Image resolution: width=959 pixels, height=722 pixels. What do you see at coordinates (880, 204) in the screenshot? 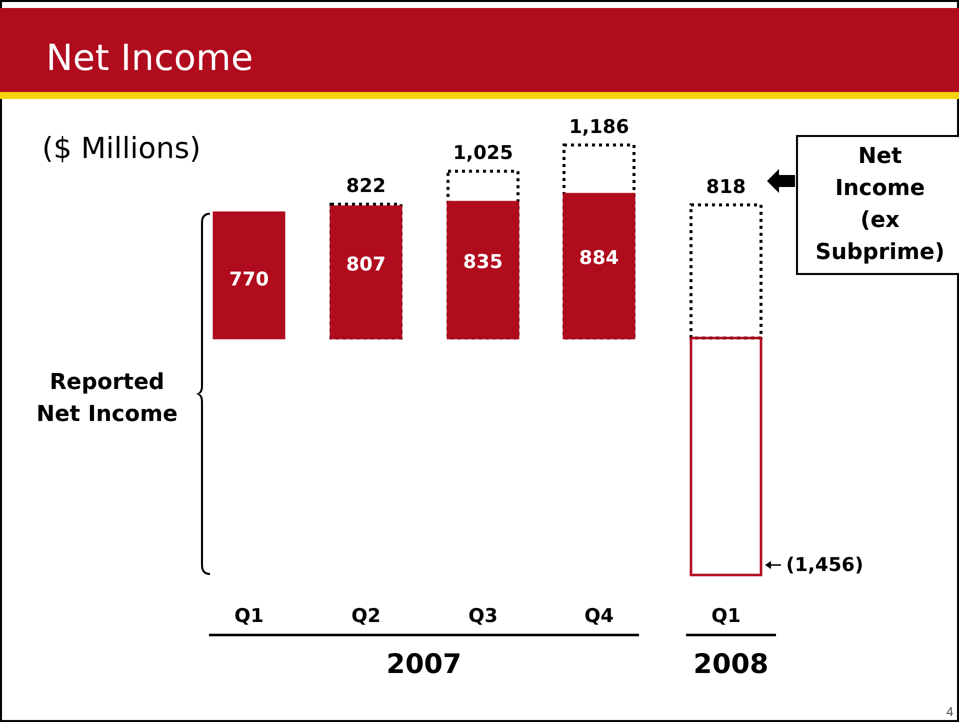
I see `text: Net Income (ex Subprime)` at bounding box center [880, 204].